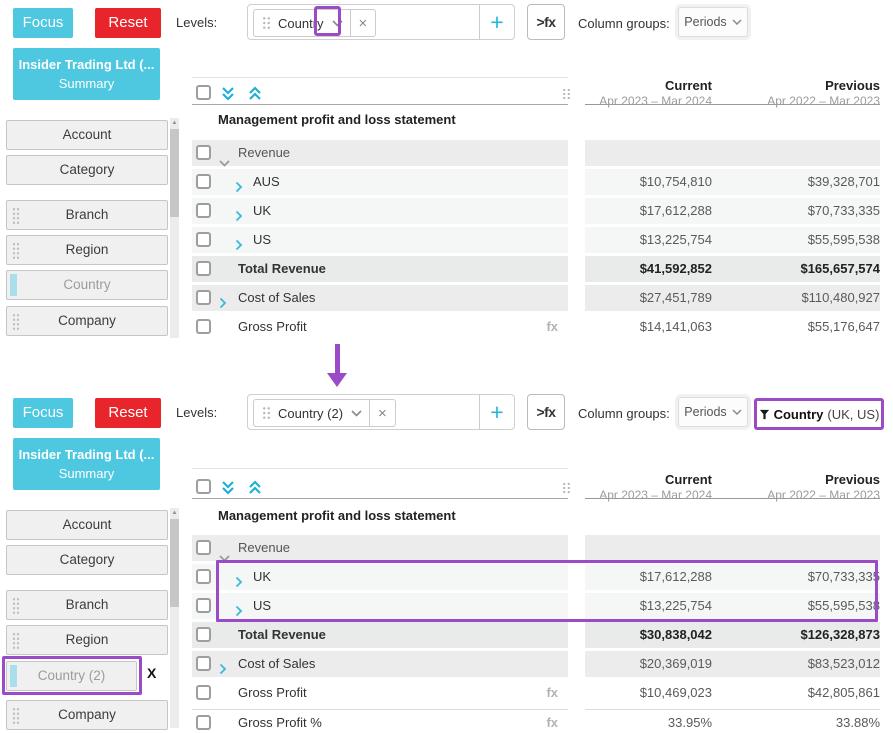 This screenshot has width=893, height=733. What do you see at coordinates (282, 634) in the screenshot?
I see `row-label: Total Revenue` at bounding box center [282, 634].